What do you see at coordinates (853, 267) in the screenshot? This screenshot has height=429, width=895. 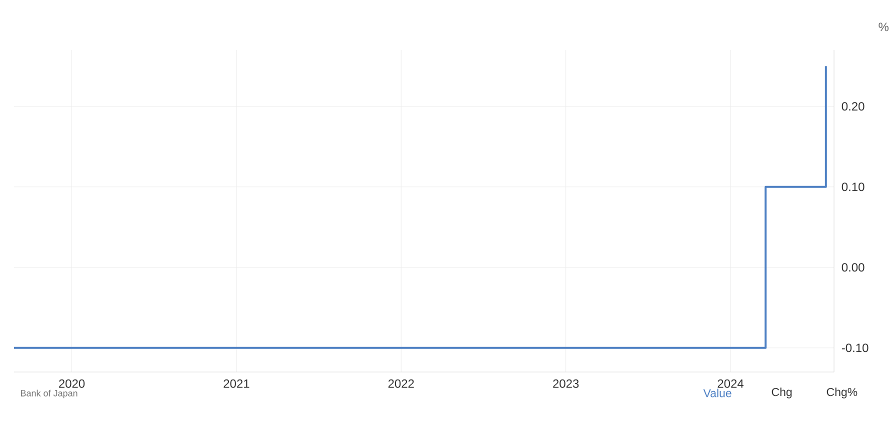 I see `y-tick-label: 0.00` at bounding box center [853, 267].